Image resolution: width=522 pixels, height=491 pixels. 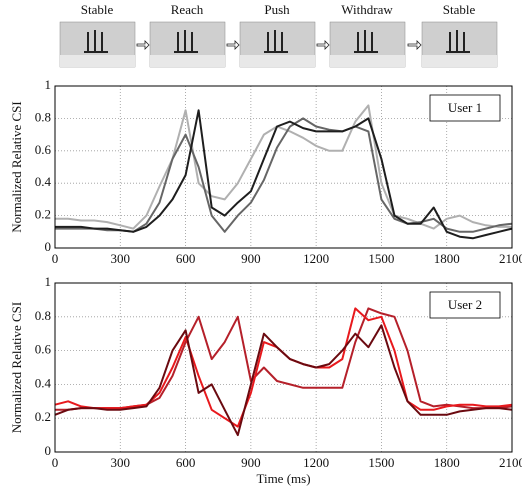 I want to click on arrows, so click(x=279, y=45).